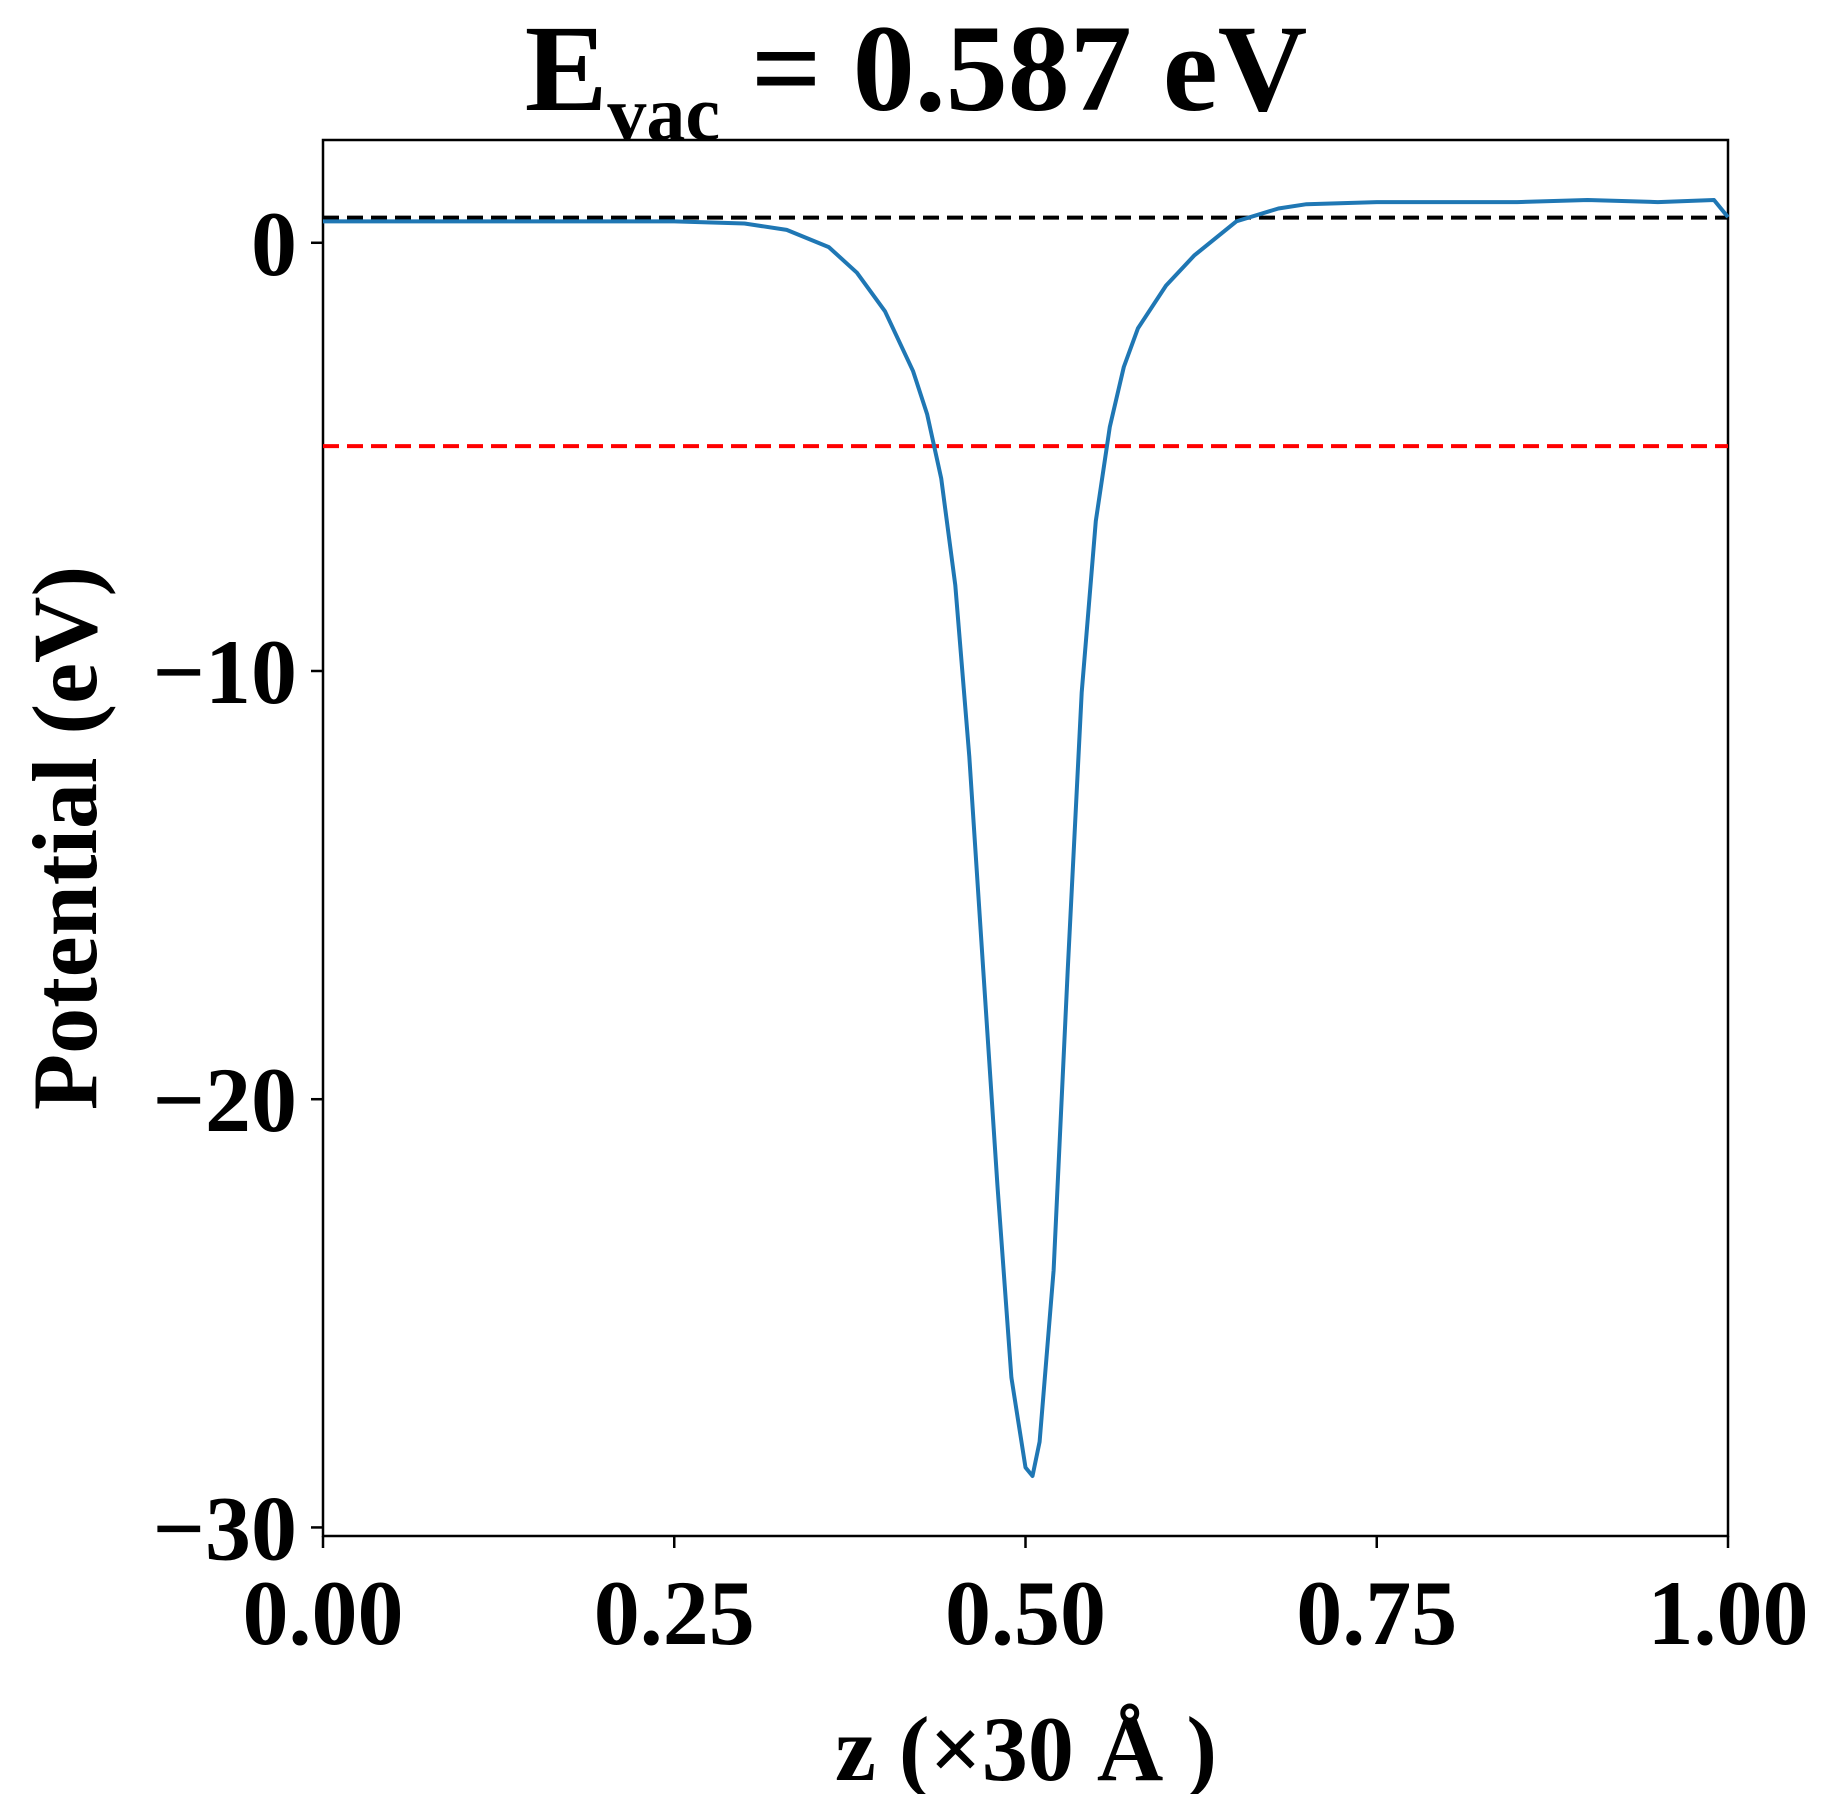 Image resolution: width=1833 pixels, height=1794 pixels. I want to click on y-axis-ticks: 0 −10 −20 −30, so click(238, 886).